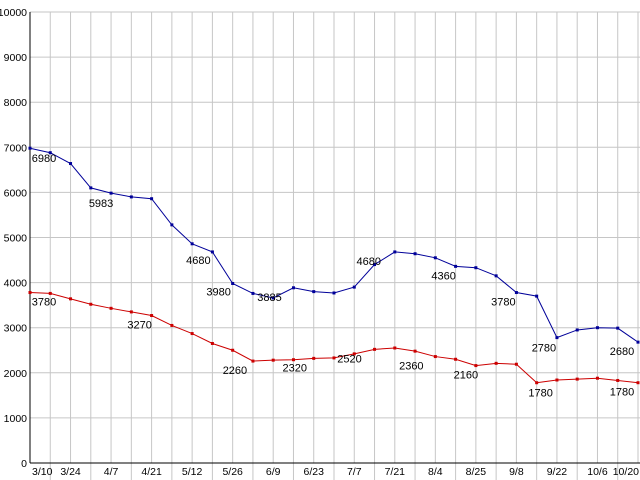  Describe the element at coordinates (314, 472) in the screenshot. I see `x-axis-tick-label: 6/23` at that location.